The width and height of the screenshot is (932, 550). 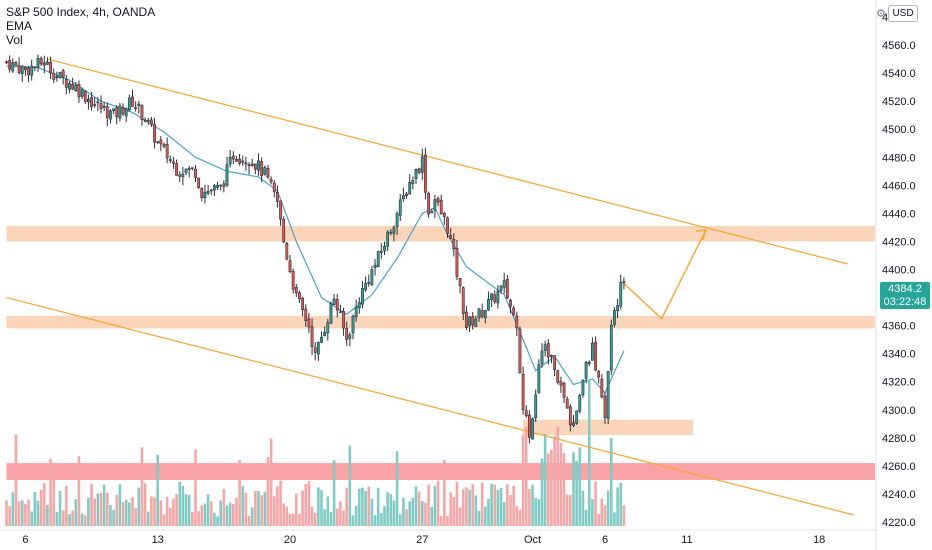 What do you see at coordinates (19, 26) in the screenshot?
I see `ema-indicator-label: EMA` at bounding box center [19, 26].